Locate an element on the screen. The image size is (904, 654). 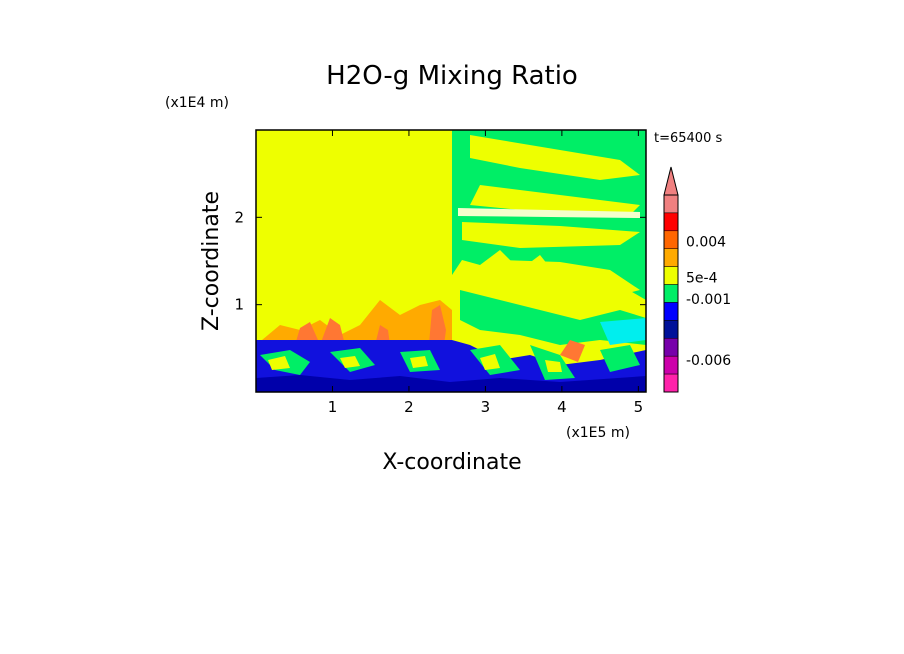
x-axis-label: X-coordinate is located at coordinates (451, 462).